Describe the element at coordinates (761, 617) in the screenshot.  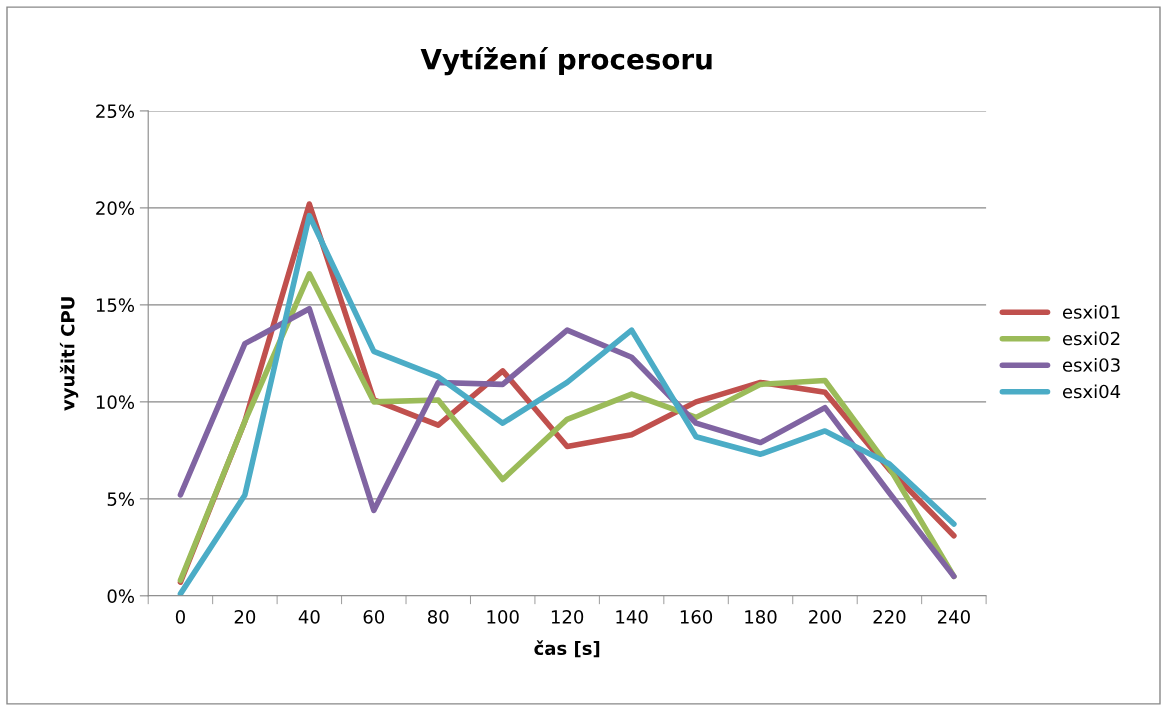
I see `x-tick-label: 180` at that location.